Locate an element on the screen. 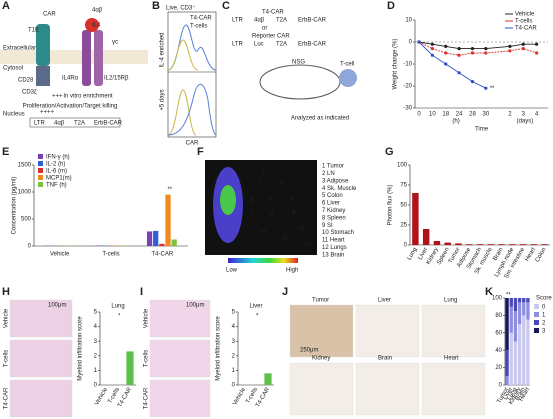 The width and height of the screenshot is (553, 419). label: T-cells is located at coordinates (7, 358).